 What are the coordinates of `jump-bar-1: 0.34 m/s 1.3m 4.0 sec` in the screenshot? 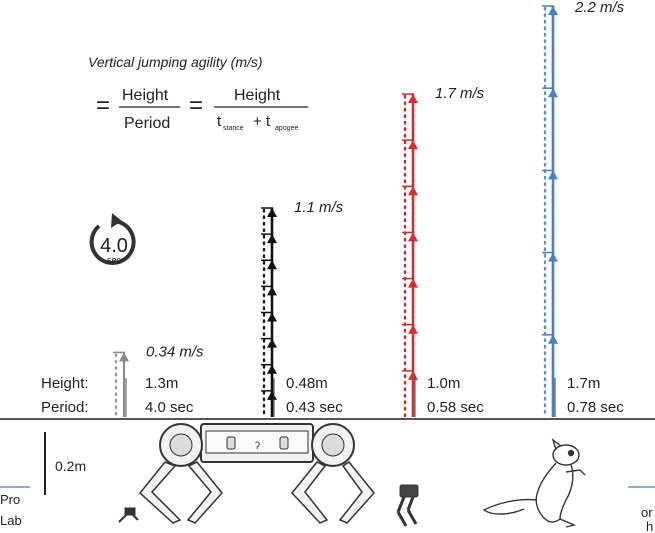 It's located at (158, 381).